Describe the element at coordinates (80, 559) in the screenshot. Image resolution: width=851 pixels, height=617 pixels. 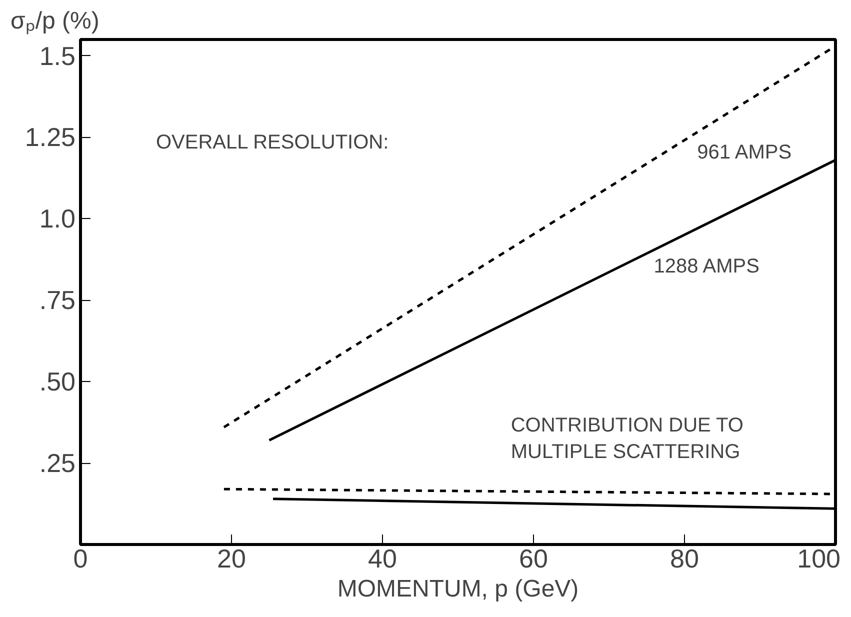
I see `x-tick-label: 0` at that location.